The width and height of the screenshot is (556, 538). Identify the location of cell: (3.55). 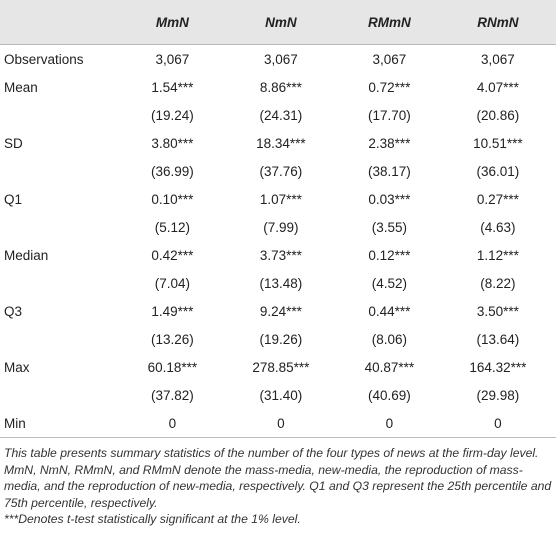
(389, 227).